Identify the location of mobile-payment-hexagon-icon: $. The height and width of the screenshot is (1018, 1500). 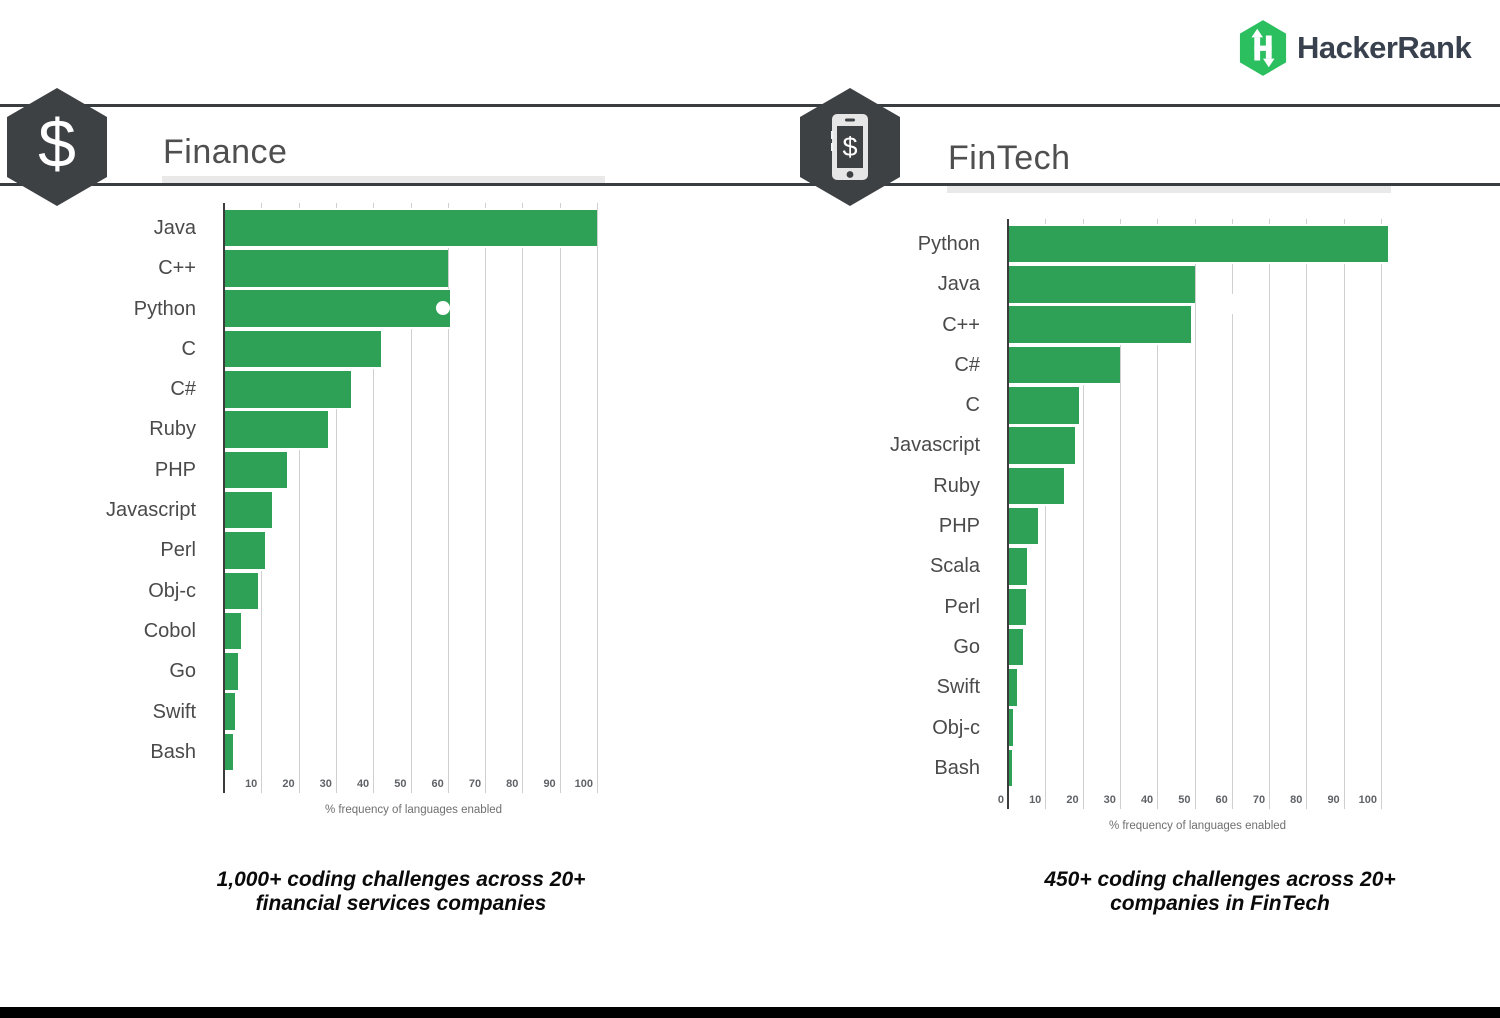
(850, 147).